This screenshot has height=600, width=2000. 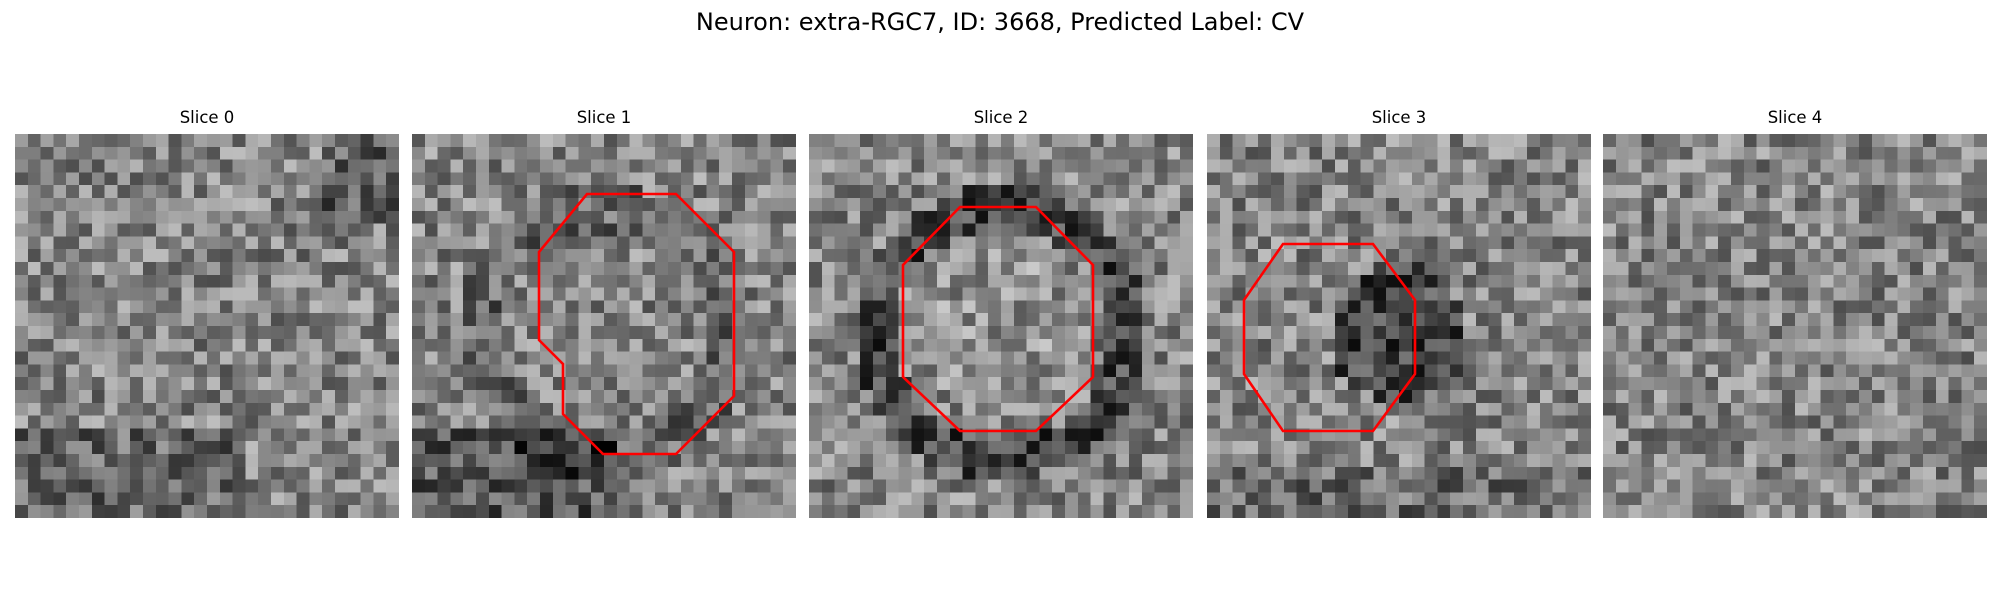 I want to click on slice-panel-1: Slice 1, so click(x=604, y=313).